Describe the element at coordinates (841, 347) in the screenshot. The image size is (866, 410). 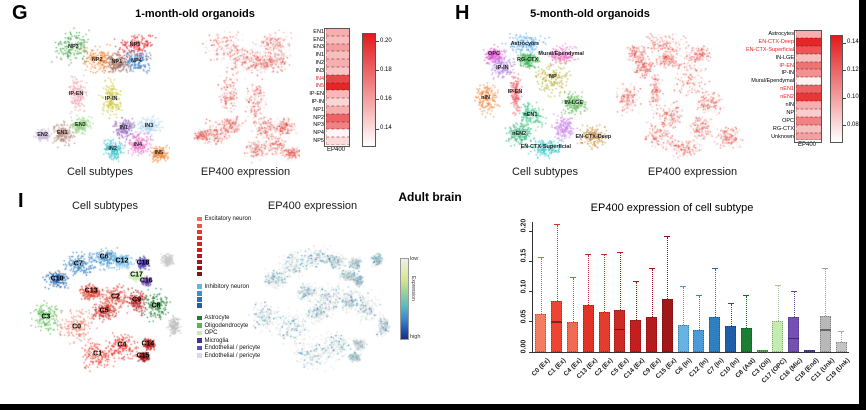
I see `bar-C19` at that location.